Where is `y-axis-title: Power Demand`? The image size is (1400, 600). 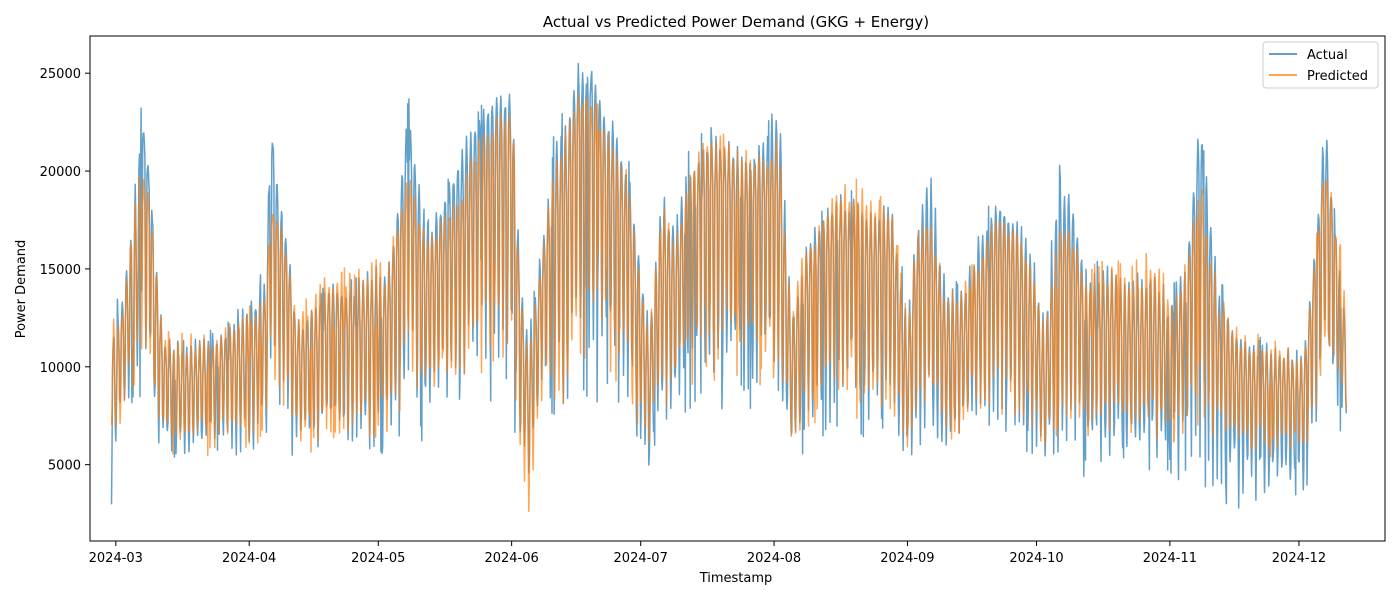 y-axis-title: Power Demand is located at coordinates (21, 289).